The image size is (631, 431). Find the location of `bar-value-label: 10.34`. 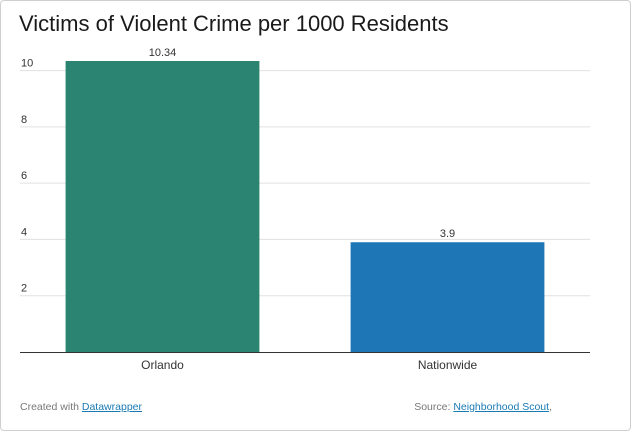

bar-value-label: 10.34 is located at coordinates (163, 53).